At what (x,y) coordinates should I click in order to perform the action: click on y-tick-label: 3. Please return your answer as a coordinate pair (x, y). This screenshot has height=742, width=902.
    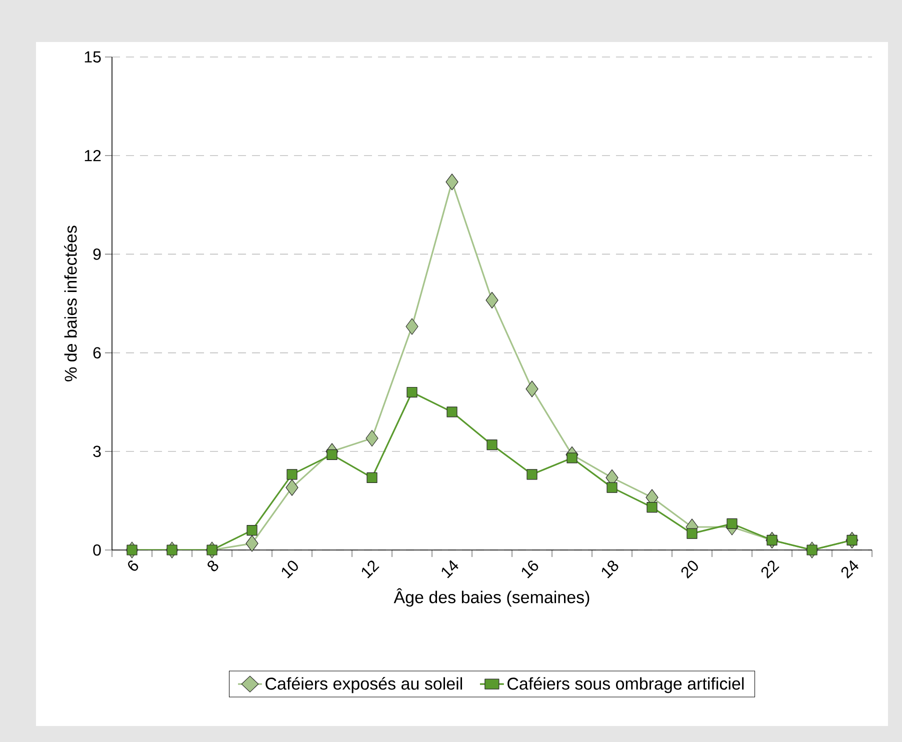
    Looking at the image, I should click on (97, 452).